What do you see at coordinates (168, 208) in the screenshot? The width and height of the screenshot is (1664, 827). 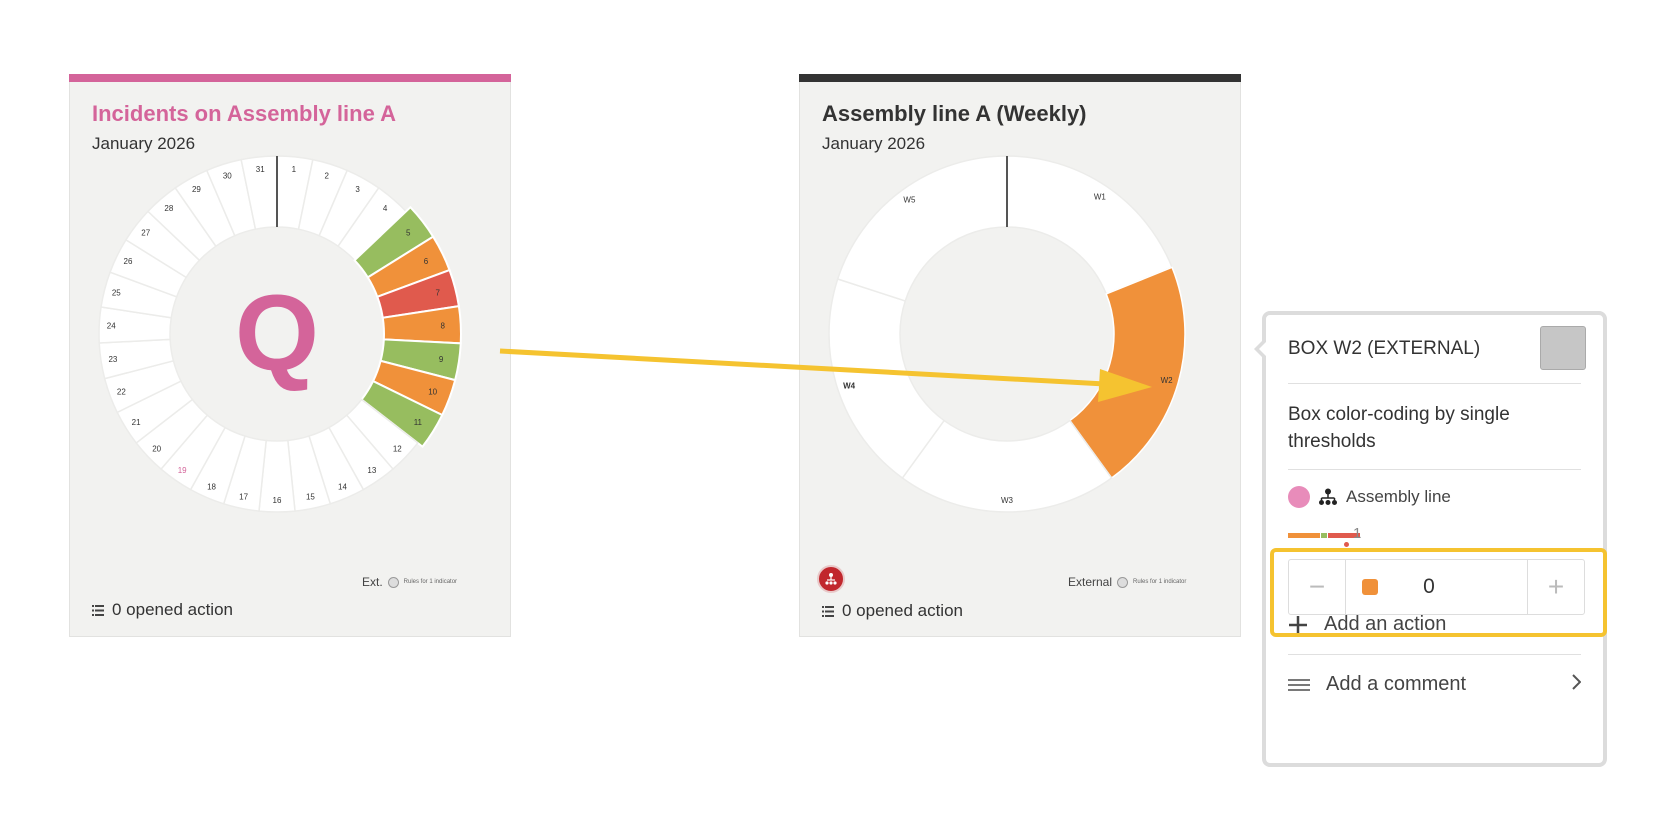 I see `day-label: 28` at bounding box center [168, 208].